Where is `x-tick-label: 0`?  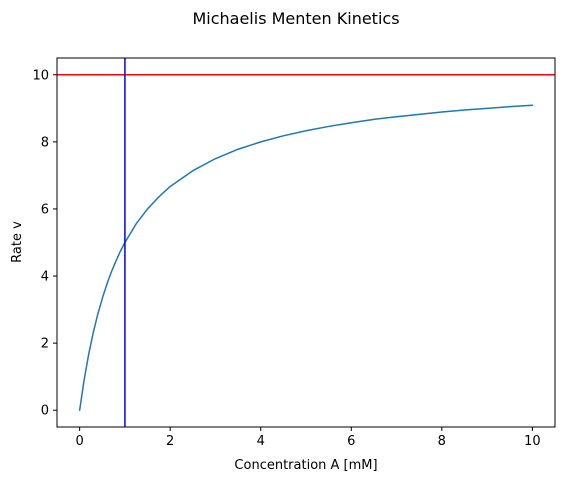
x-tick-label: 0 is located at coordinates (79, 441).